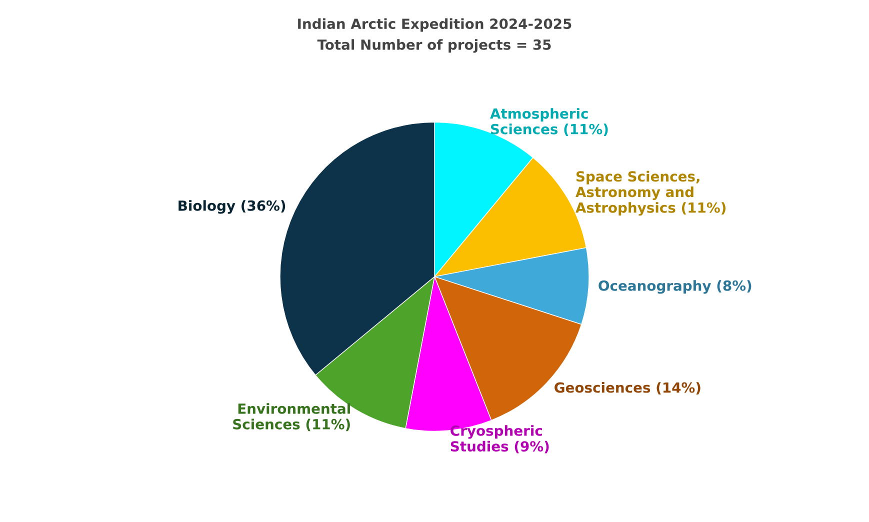 This screenshot has height=522, width=869. I want to click on slice-label: Space Sciences, Astronomy and Astrophysics (11%), so click(651, 193).